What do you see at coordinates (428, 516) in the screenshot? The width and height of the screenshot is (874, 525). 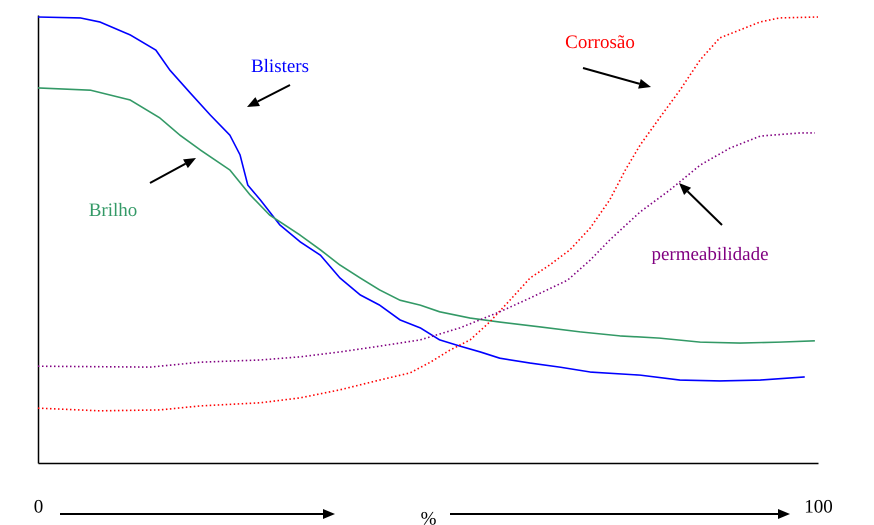 I see `x-axis-title: %` at bounding box center [428, 516].